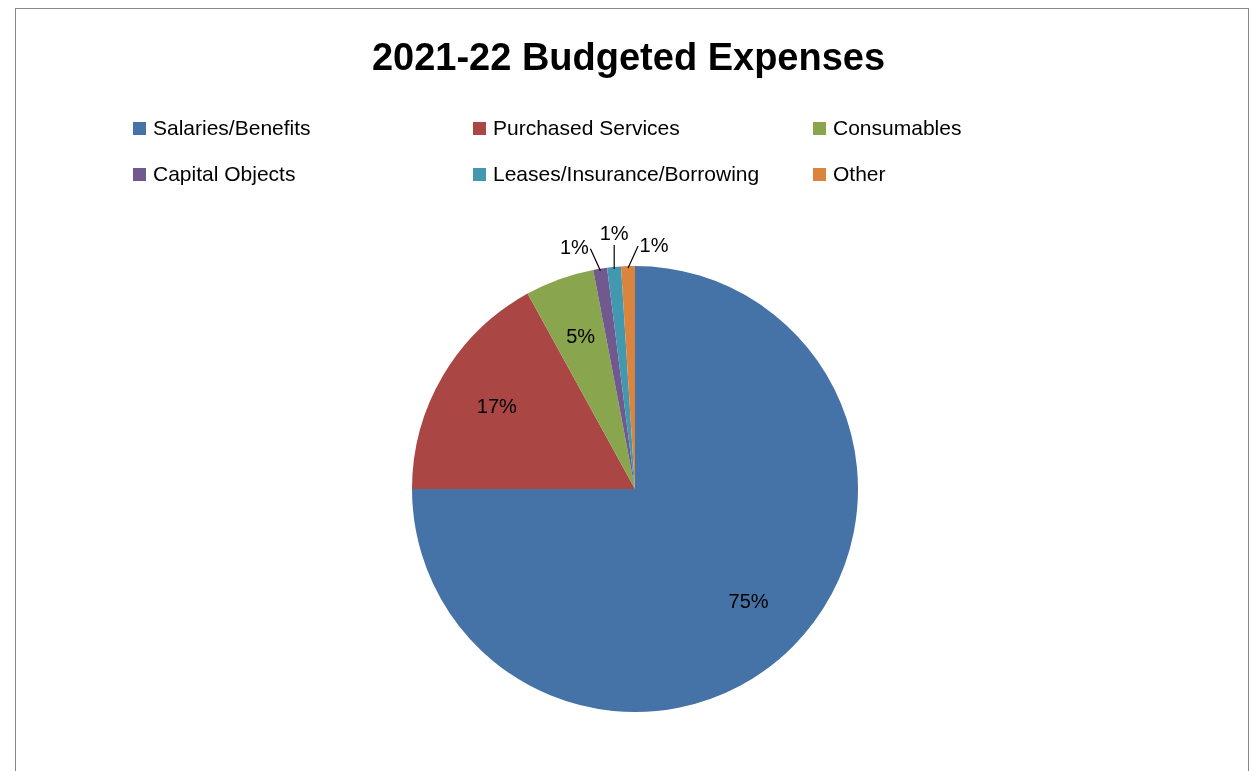 This screenshot has height=771, width=1257. I want to click on legend-label: Other, so click(859, 174).